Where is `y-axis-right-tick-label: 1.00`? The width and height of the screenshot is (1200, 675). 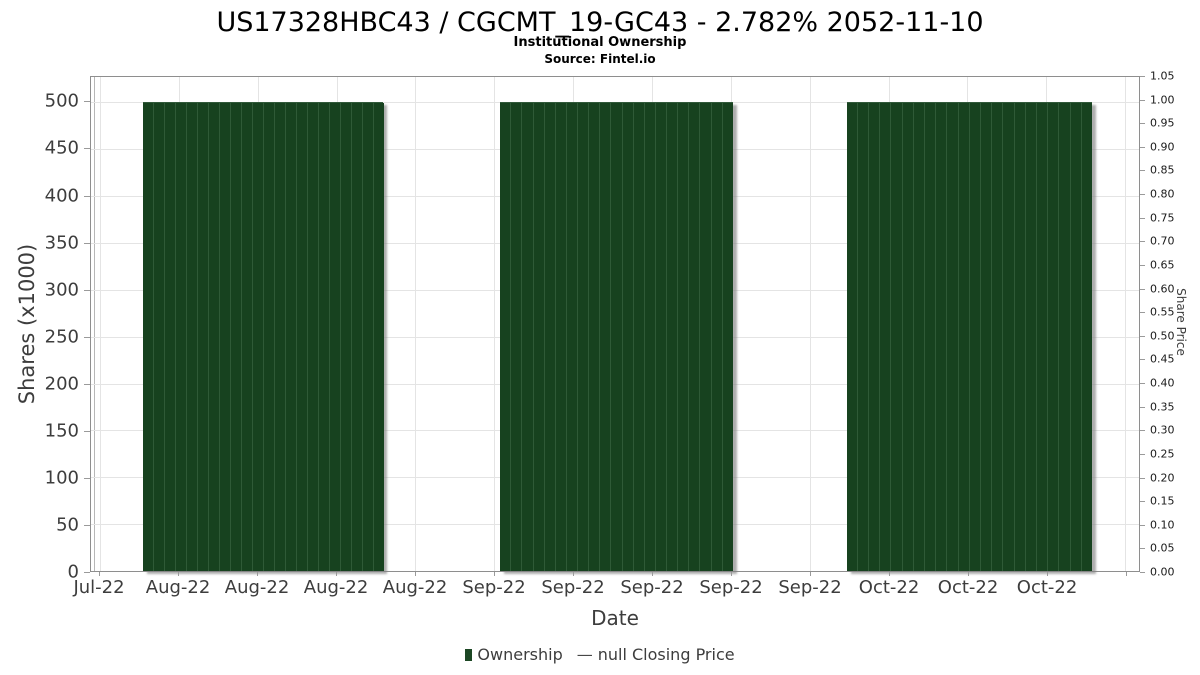
y-axis-right-tick-label: 1.00 is located at coordinates (1162, 100).